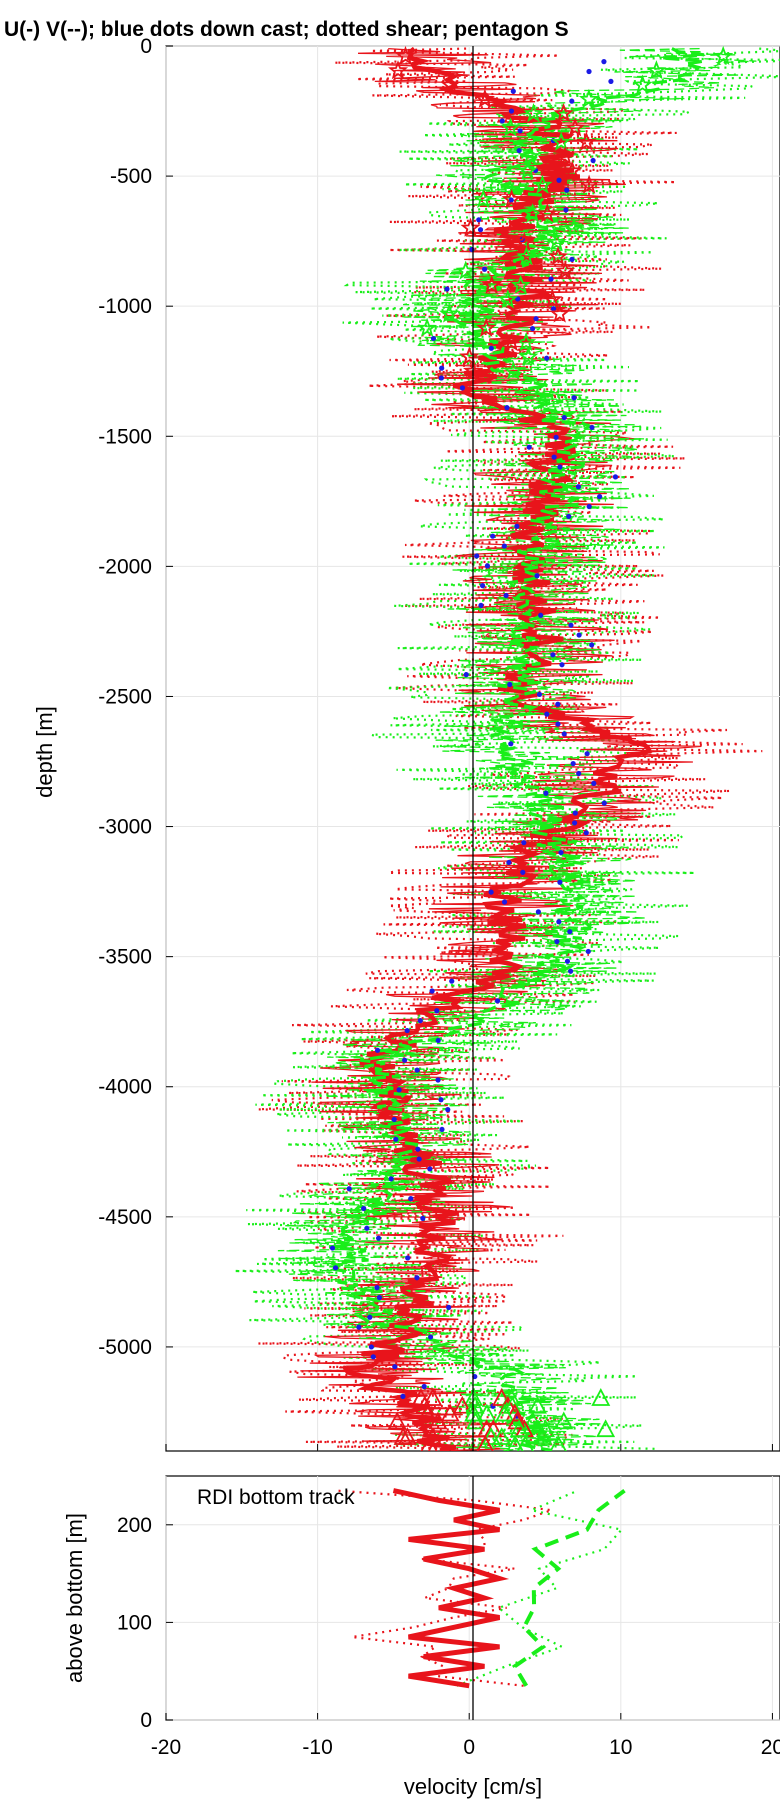 The height and width of the screenshot is (1804, 780). Describe the element at coordinates (125, 696) in the screenshot. I see `main-y-tick-label: -2500` at that location.